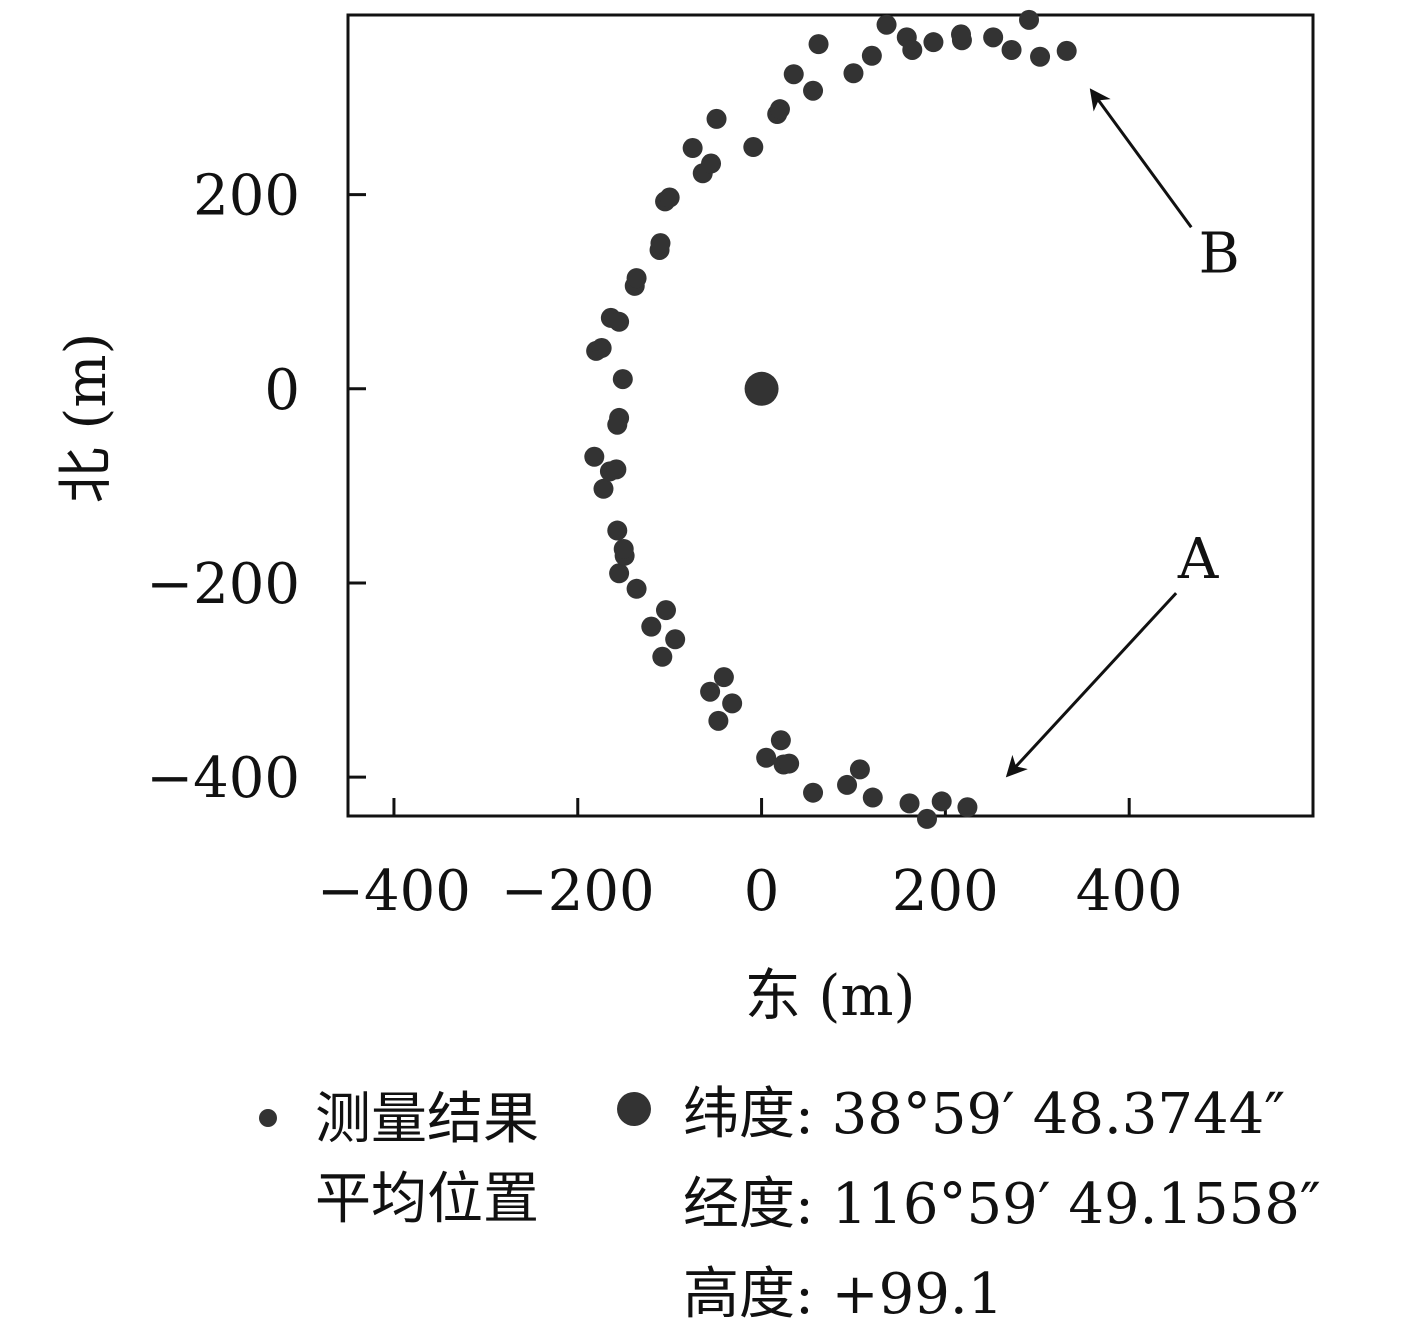  I want to click on annotation-arrow-b, so click(1141, 158).